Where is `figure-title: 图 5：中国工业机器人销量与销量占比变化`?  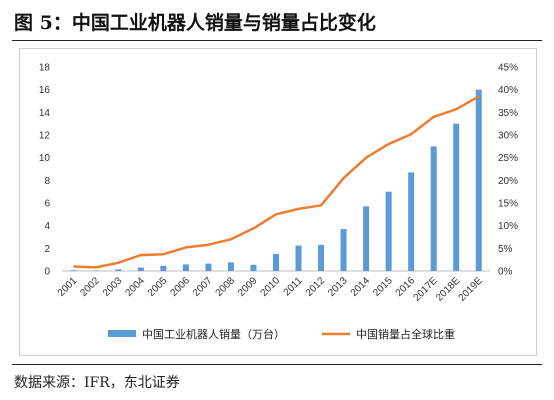
figure-title: 图 5：中国工业机器人销量与销量占比变化 is located at coordinates (195, 23).